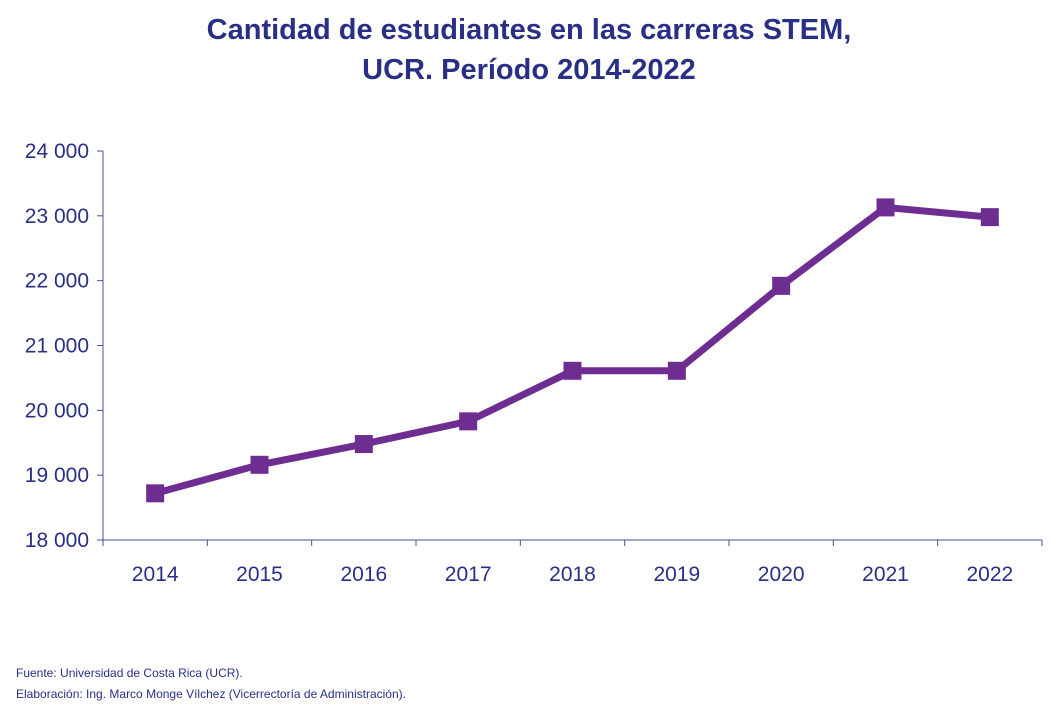  What do you see at coordinates (676, 574) in the screenshot?
I see `x-tick-label: 2019` at bounding box center [676, 574].